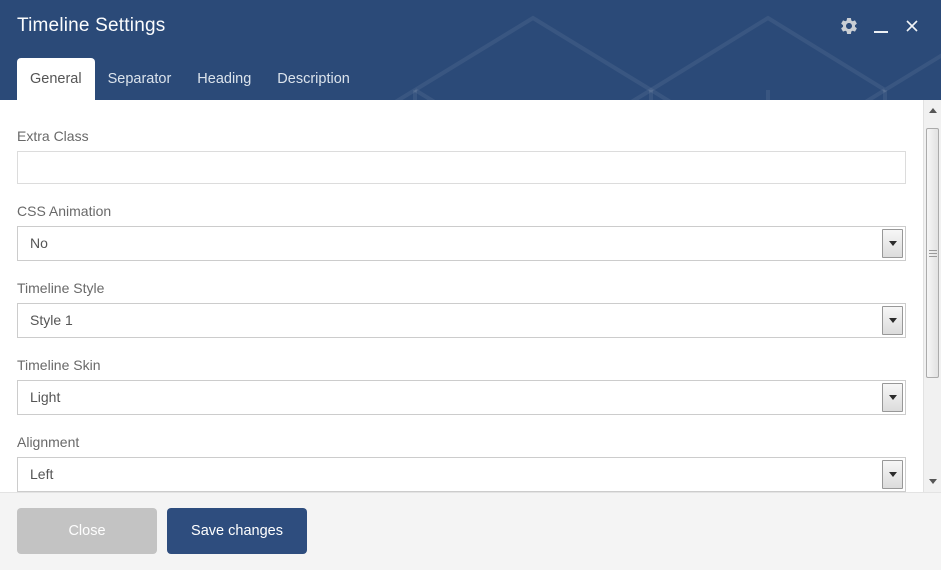 The height and width of the screenshot is (570, 941). What do you see at coordinates (56, 79) in the screenshot?
I see `tab-general: General` at bounding box center [56, 79].